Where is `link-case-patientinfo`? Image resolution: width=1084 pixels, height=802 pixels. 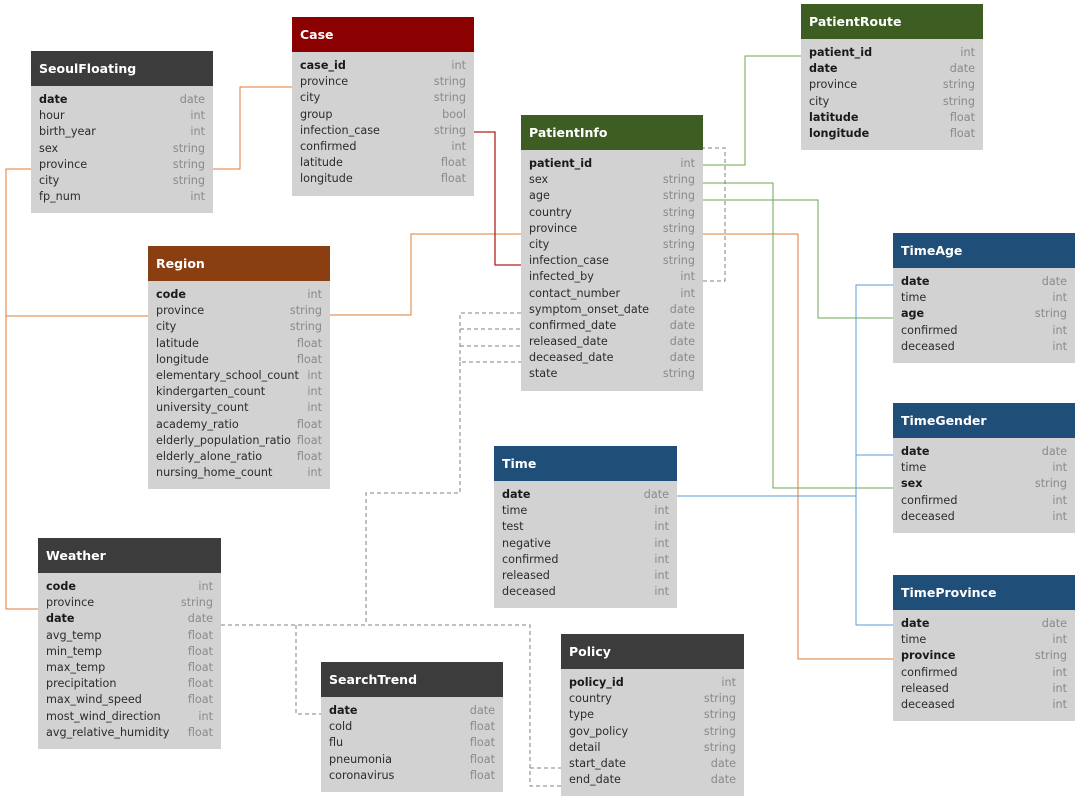
link-case-patientinfo is located at coordinates (497, 198).